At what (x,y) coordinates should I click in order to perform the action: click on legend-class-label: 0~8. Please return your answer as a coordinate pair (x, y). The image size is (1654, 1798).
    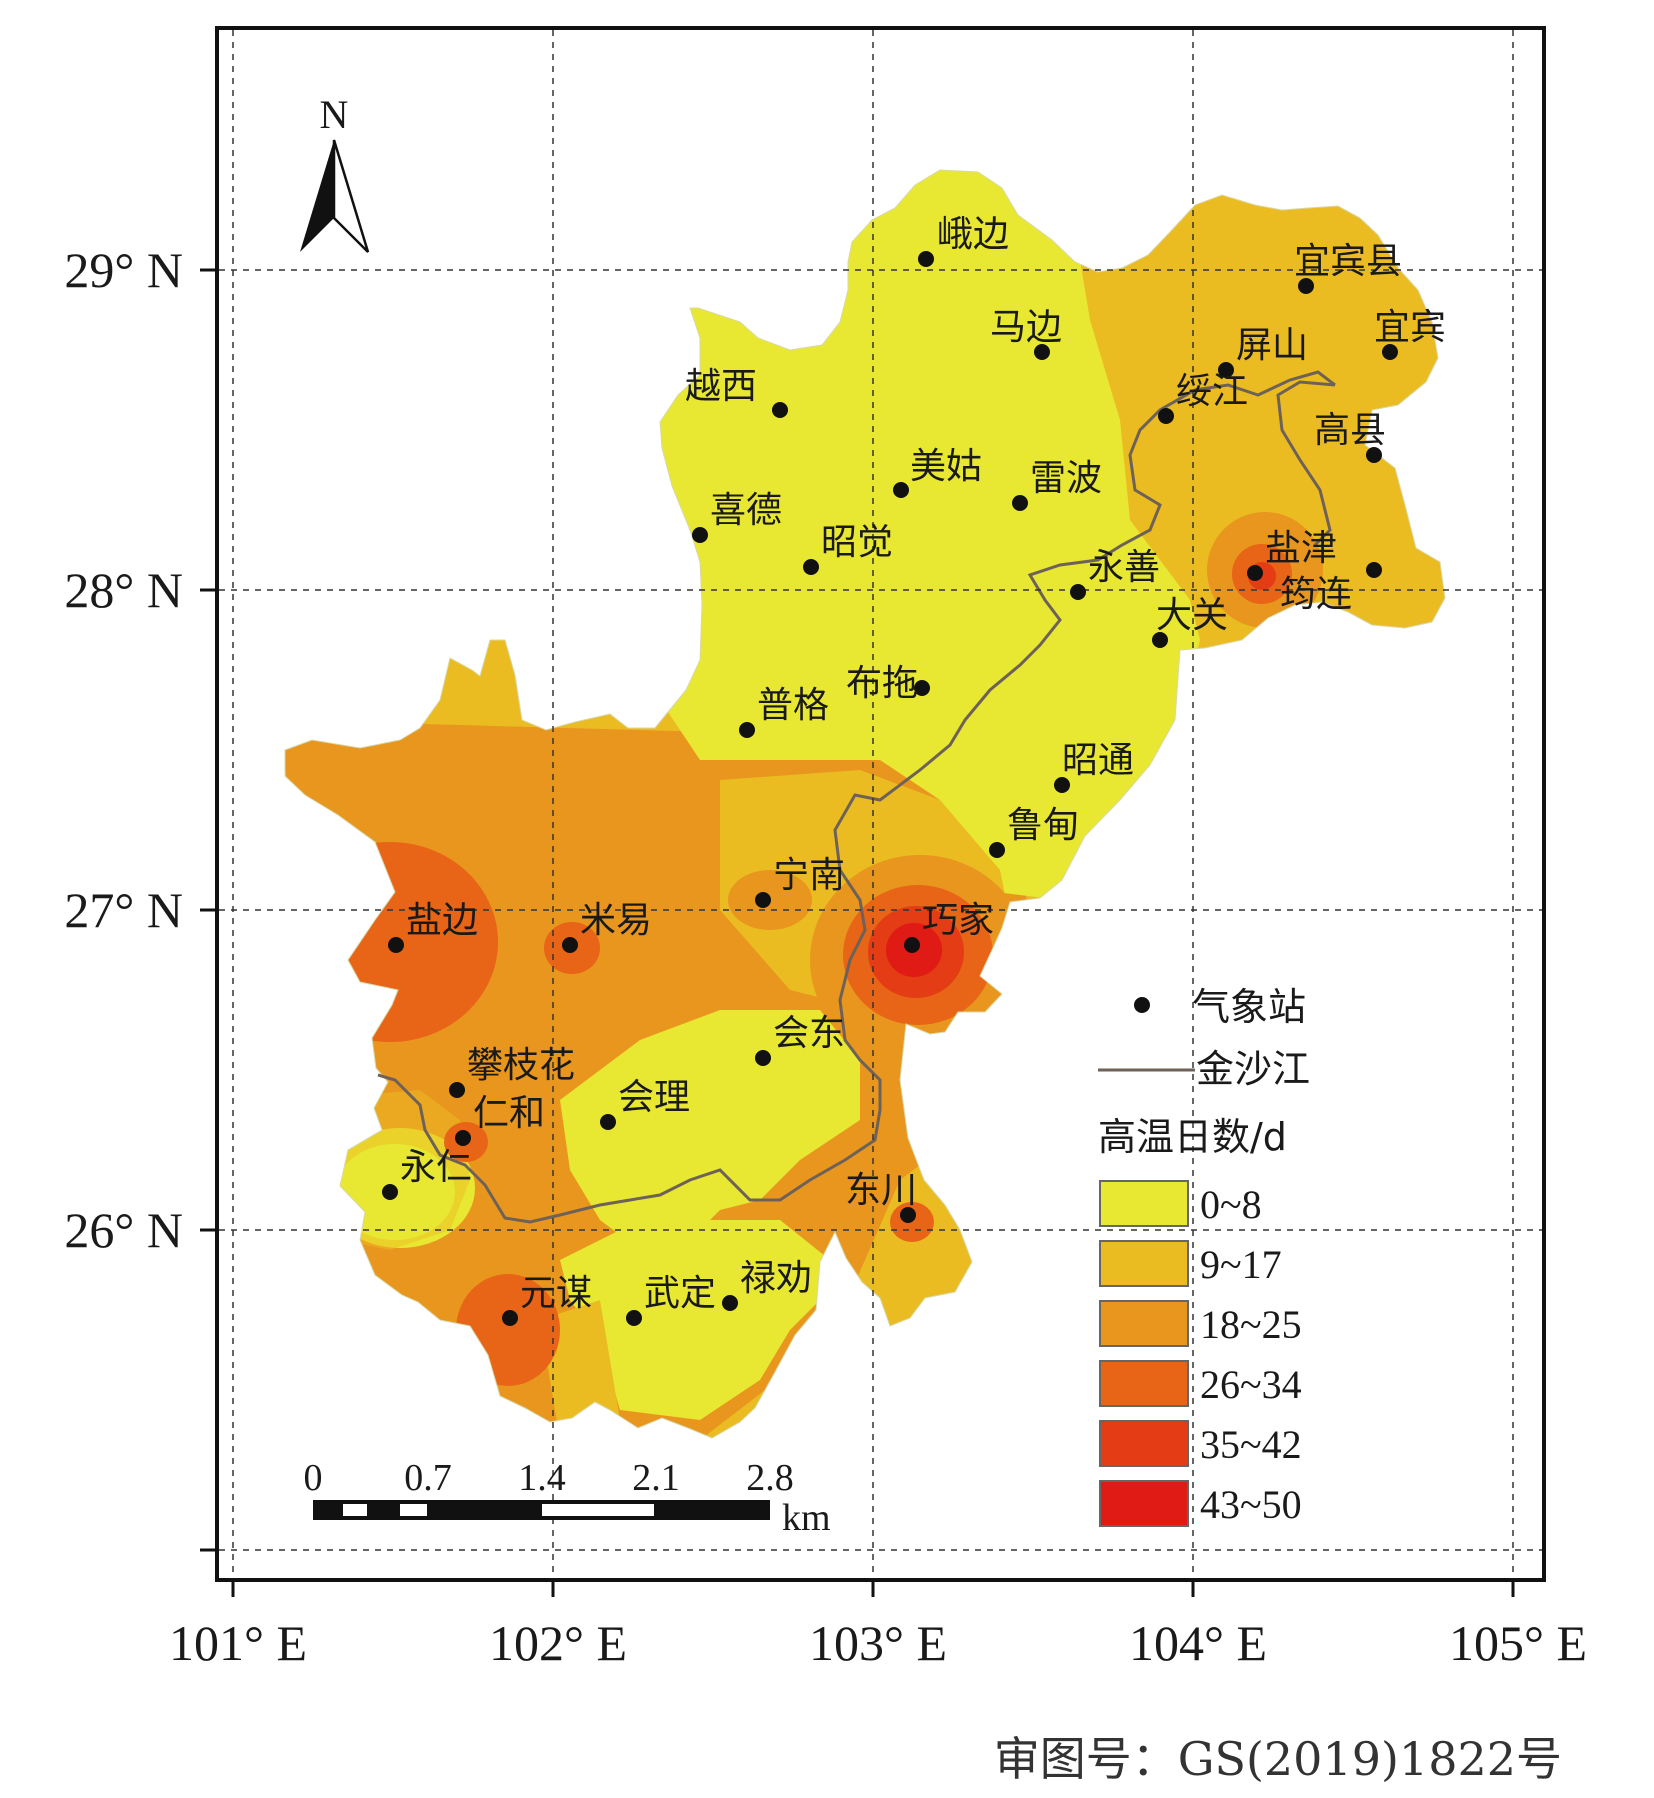
    Looking at the image, I should click on (1231, 1204).